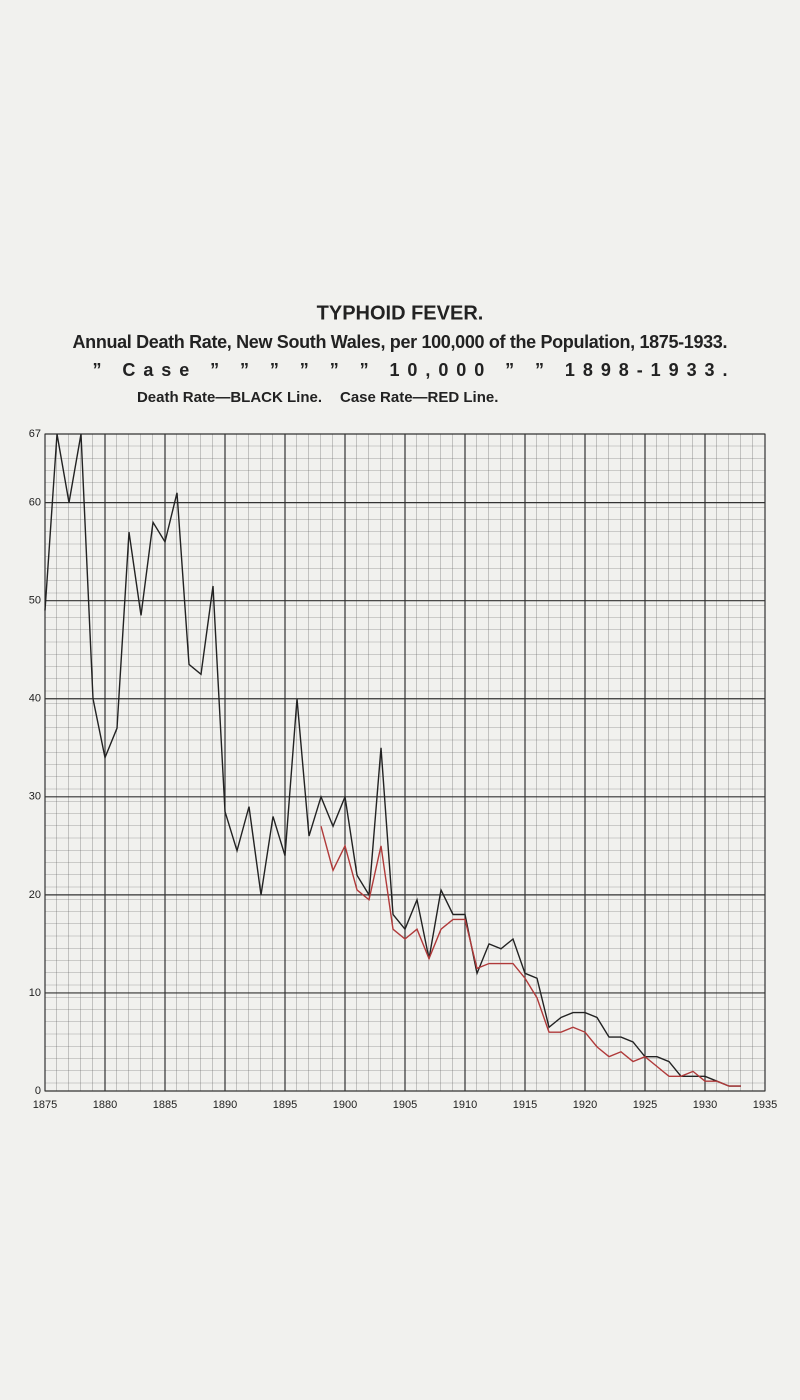  What do you see at coordinates (705, 1105) in the screenshot?
I see `x-tick-label: 1930` at bounding box center [705, 1105].